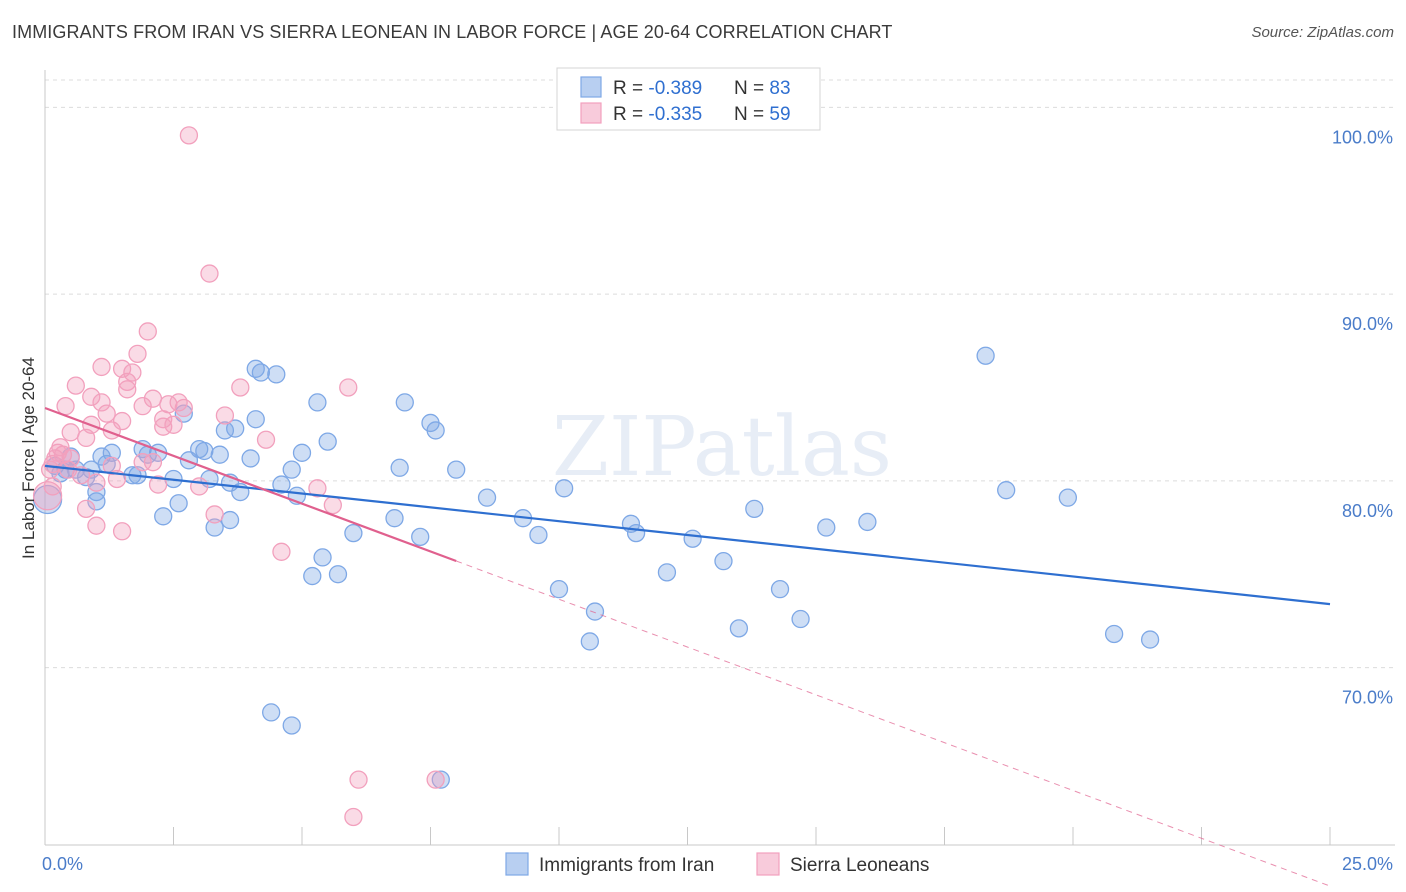 The image size is (1406, 892). What do you see at coordinates (717, 864) in the screenshot?
I see `x-tick-labels: 0.0% 25.0%` at bounding box center [717, 864].